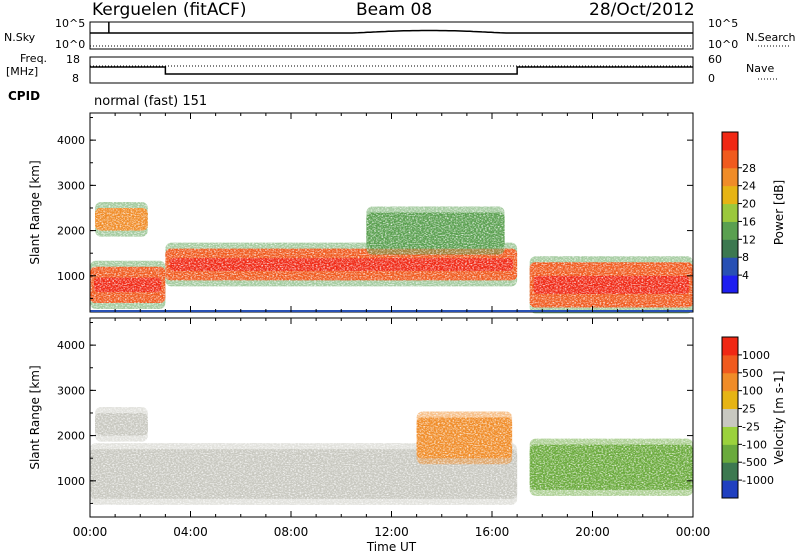  What do you see at coordinates (756, 355) in the screenshot?
I see `velocity-colorbar-label-0: 1000` at bounding box center [756, 355].